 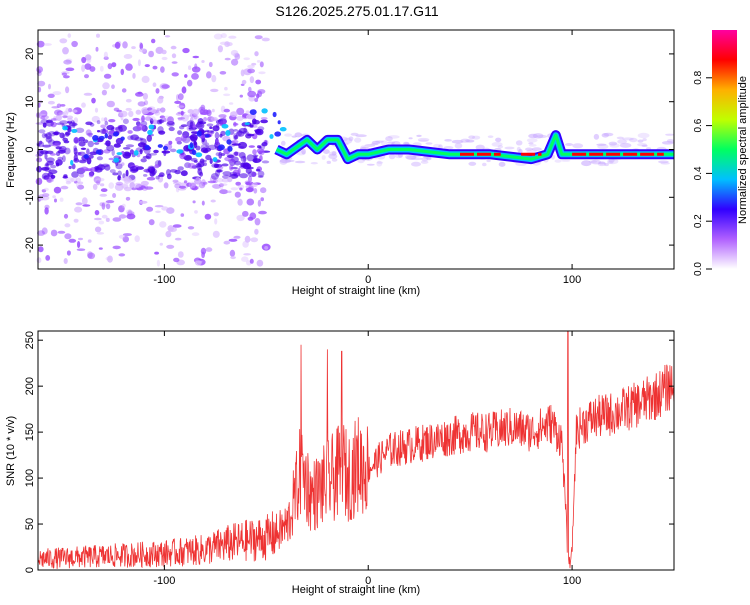 I want to click on colorbar-tick-label: 0.8, so click(x=698, y=77).